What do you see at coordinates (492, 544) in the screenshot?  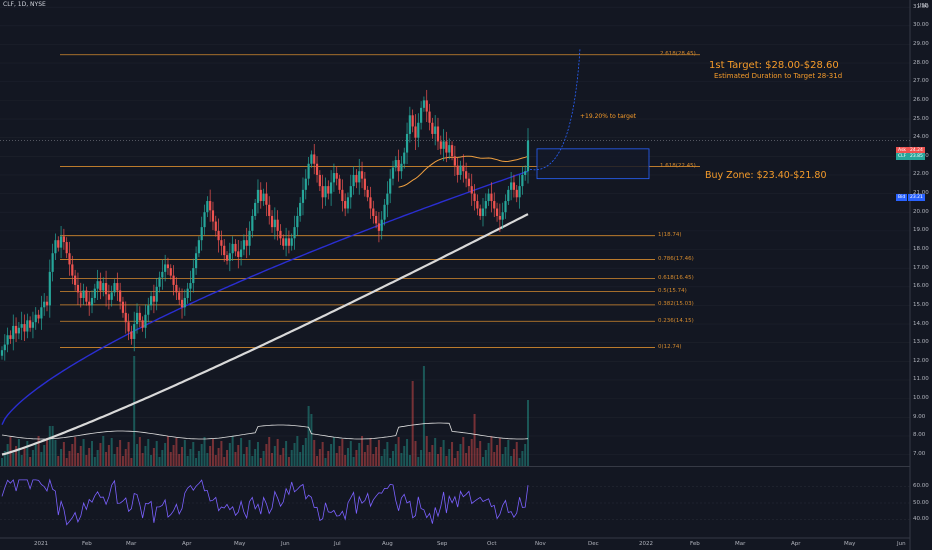 I see `x-tick-label: Oct` at bounding box center [492, 544].